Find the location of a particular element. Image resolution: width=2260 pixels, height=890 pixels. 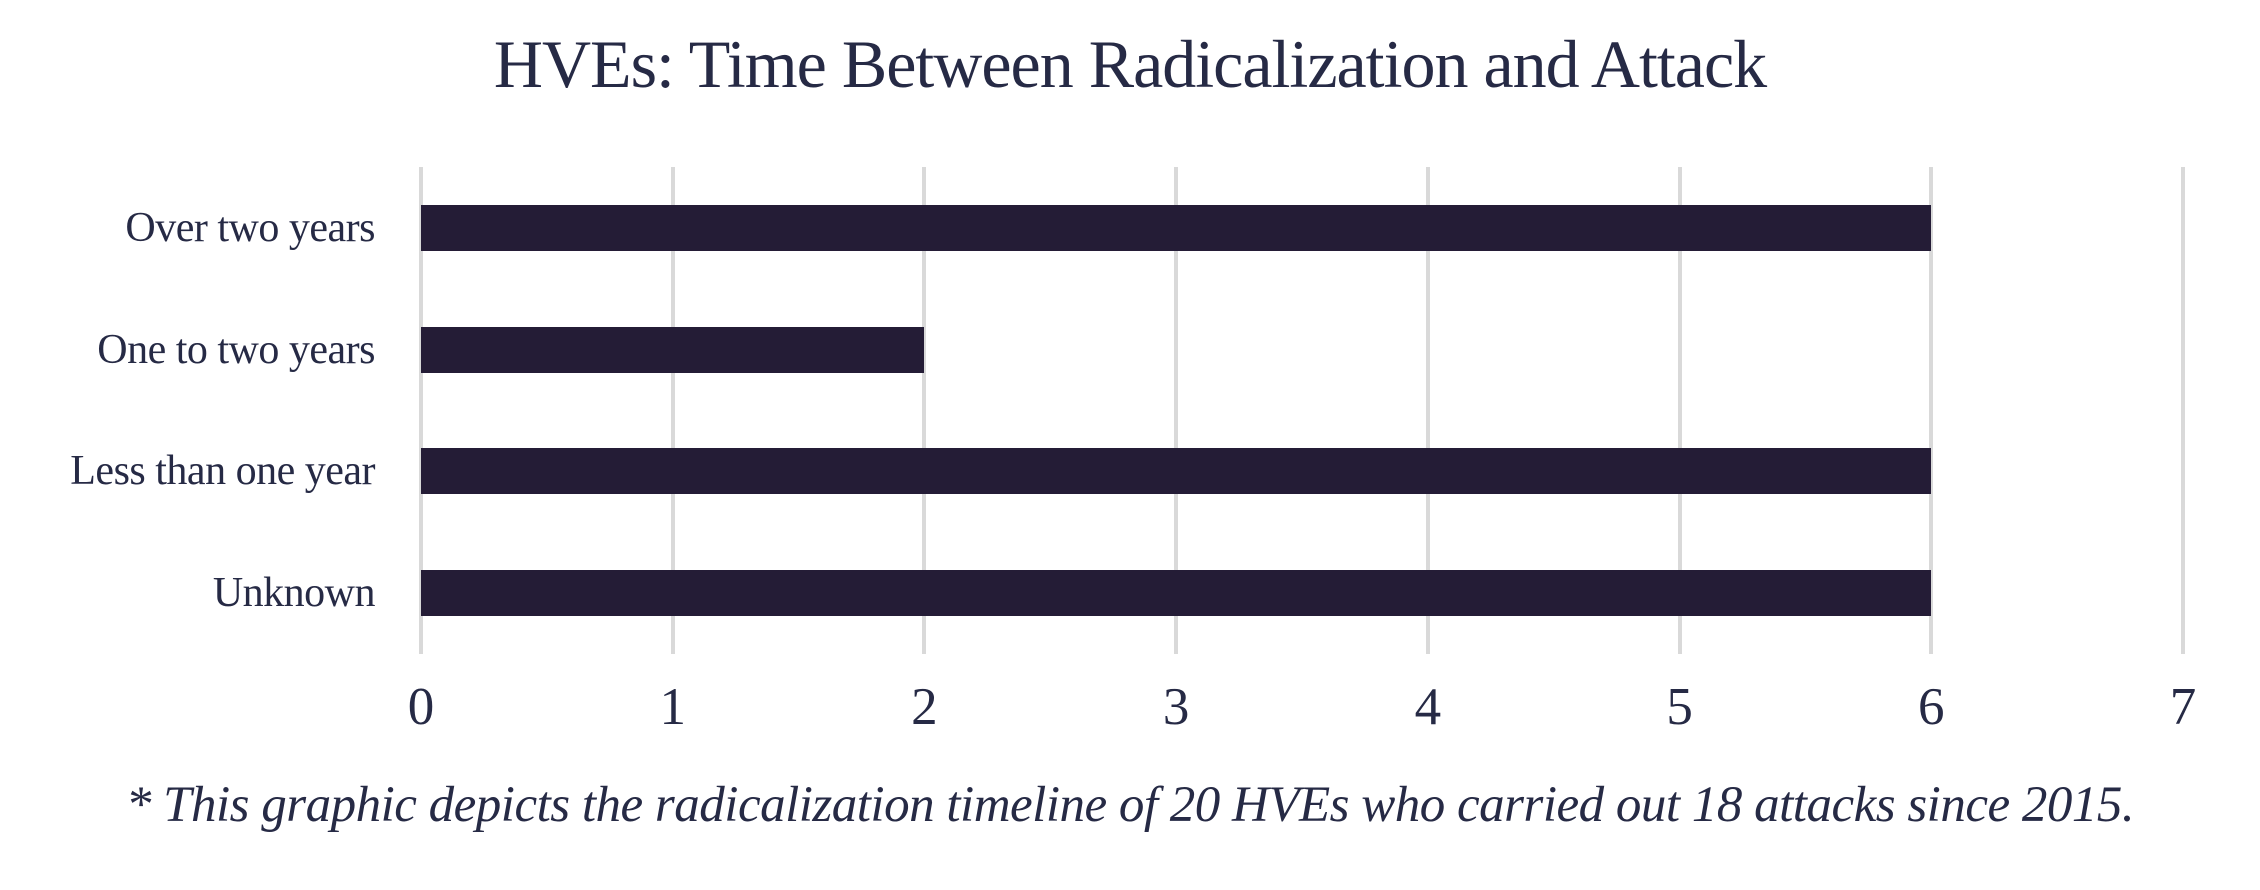

x-tick-label: 2 is located at coordinates (924, 707).